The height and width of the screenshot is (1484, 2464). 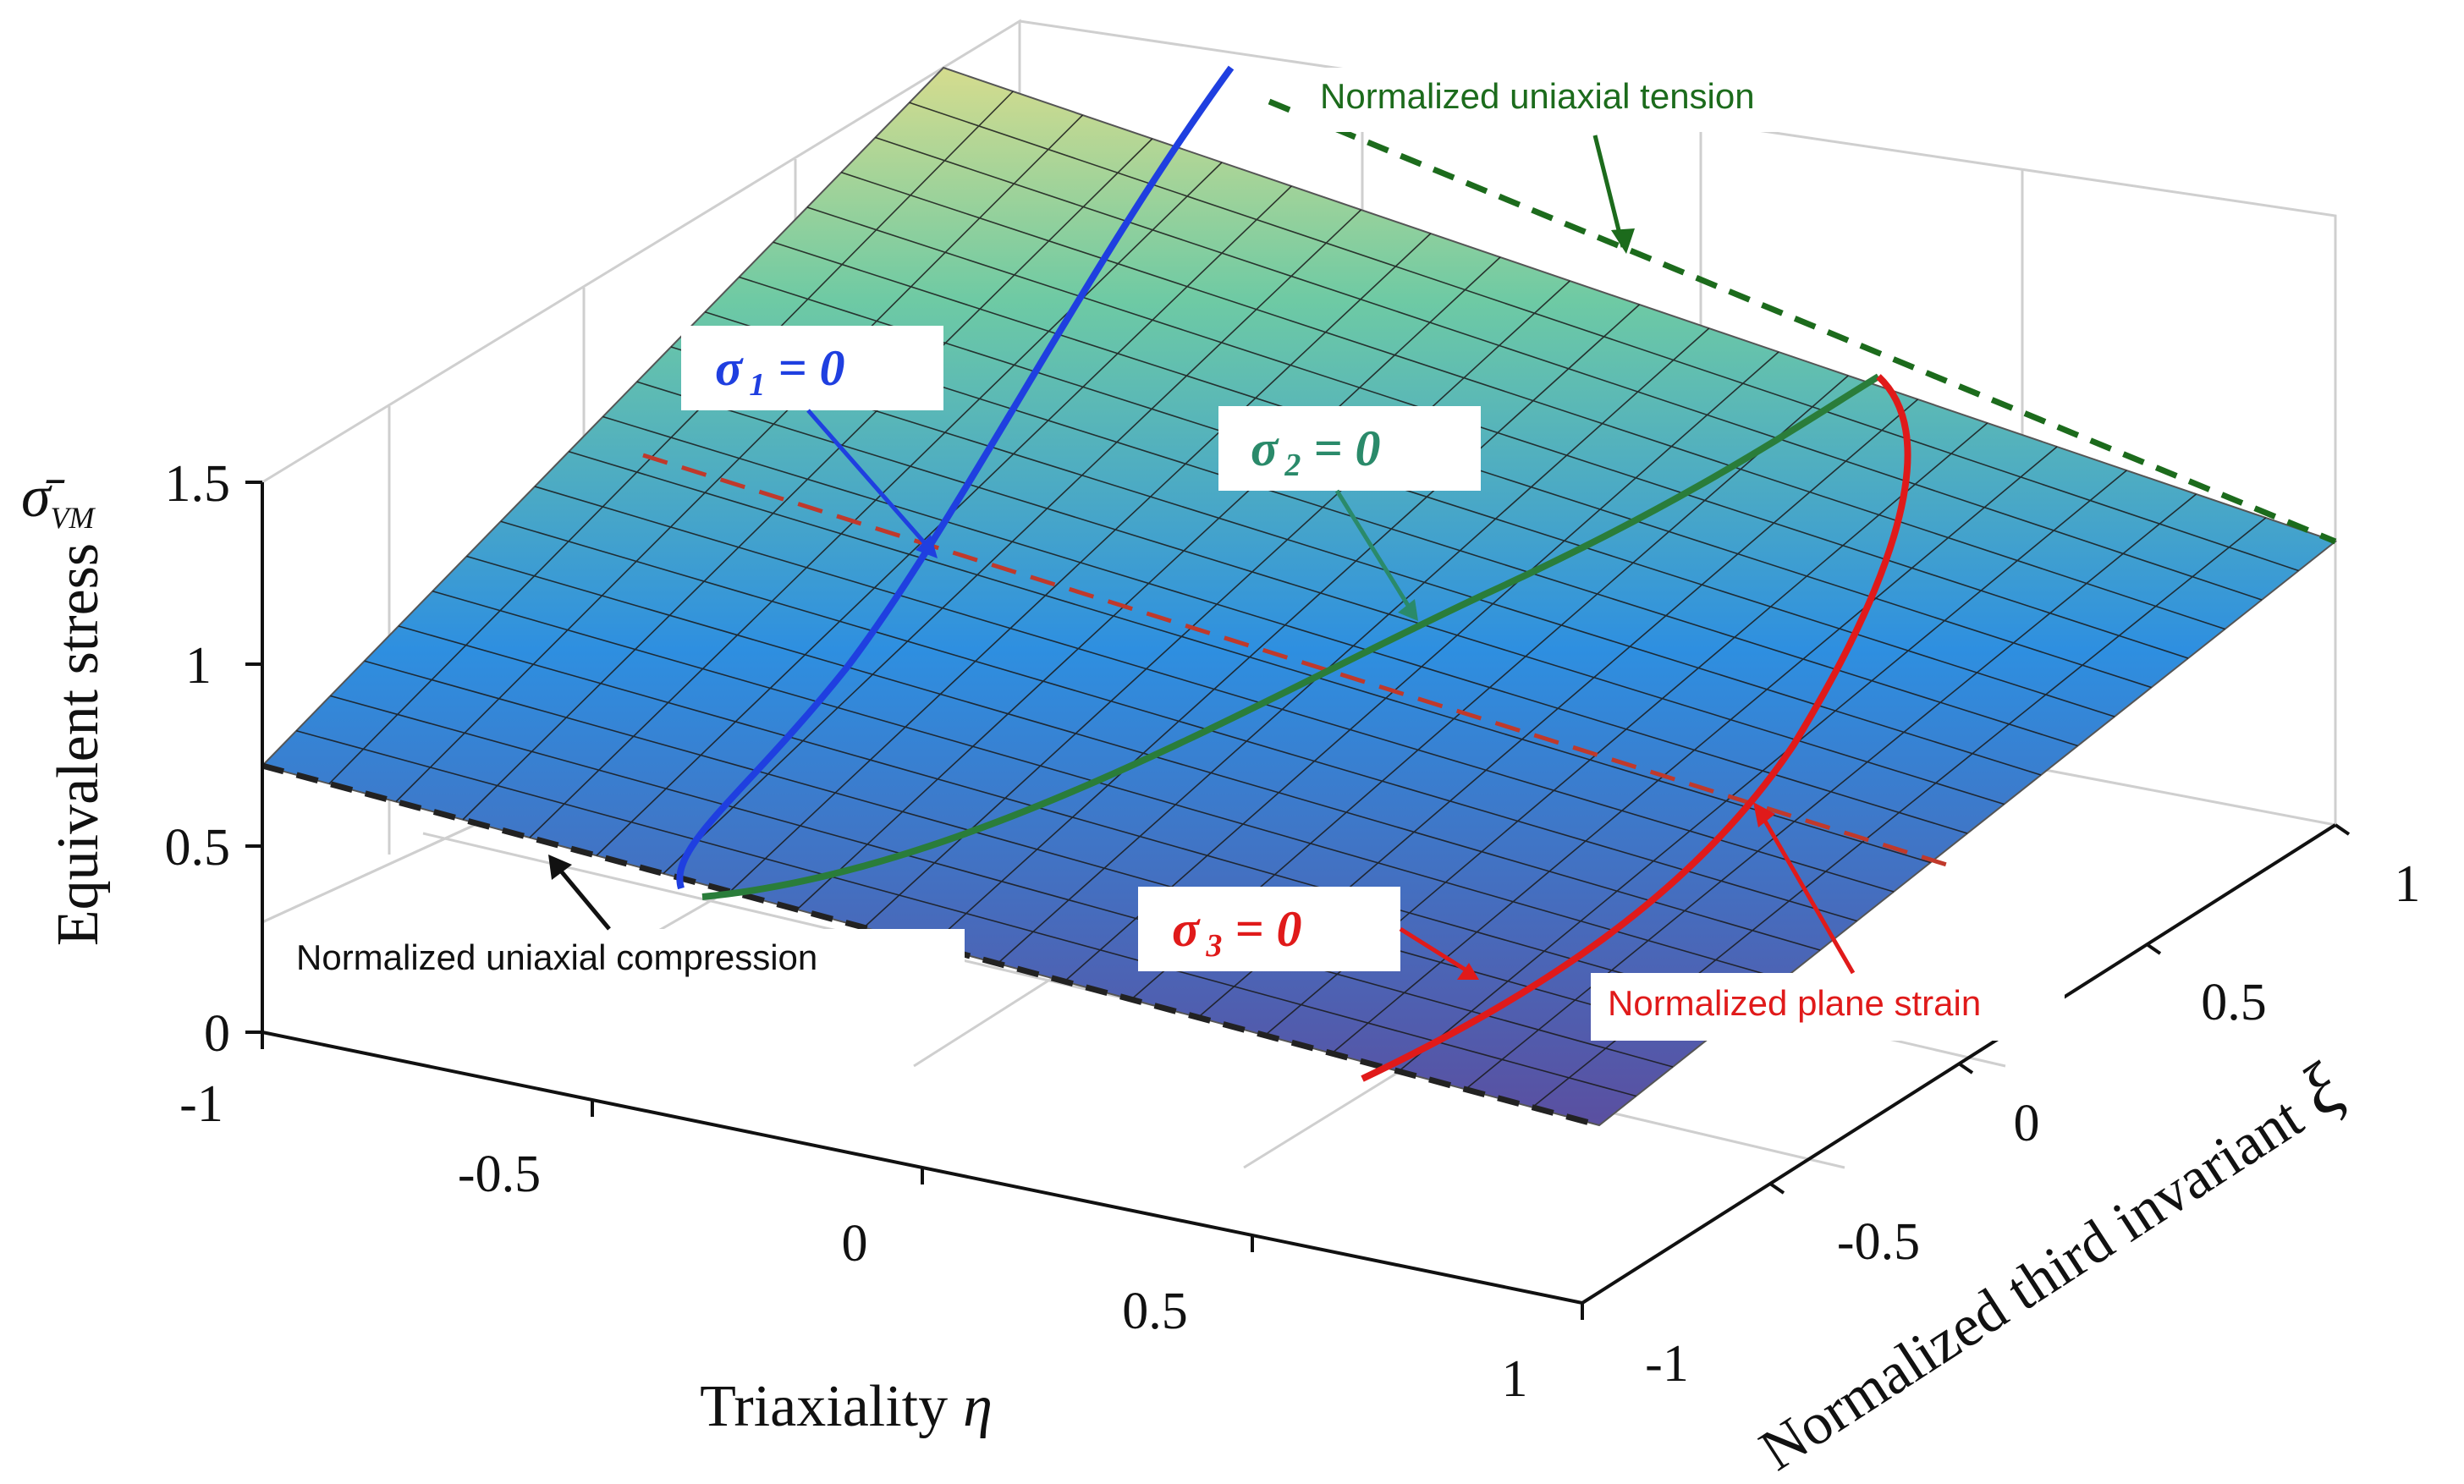 What do you see at coordinates (1374, 551) in the screenshot?
I see `arrow-sigma2` at bounding box center [1374, 551].